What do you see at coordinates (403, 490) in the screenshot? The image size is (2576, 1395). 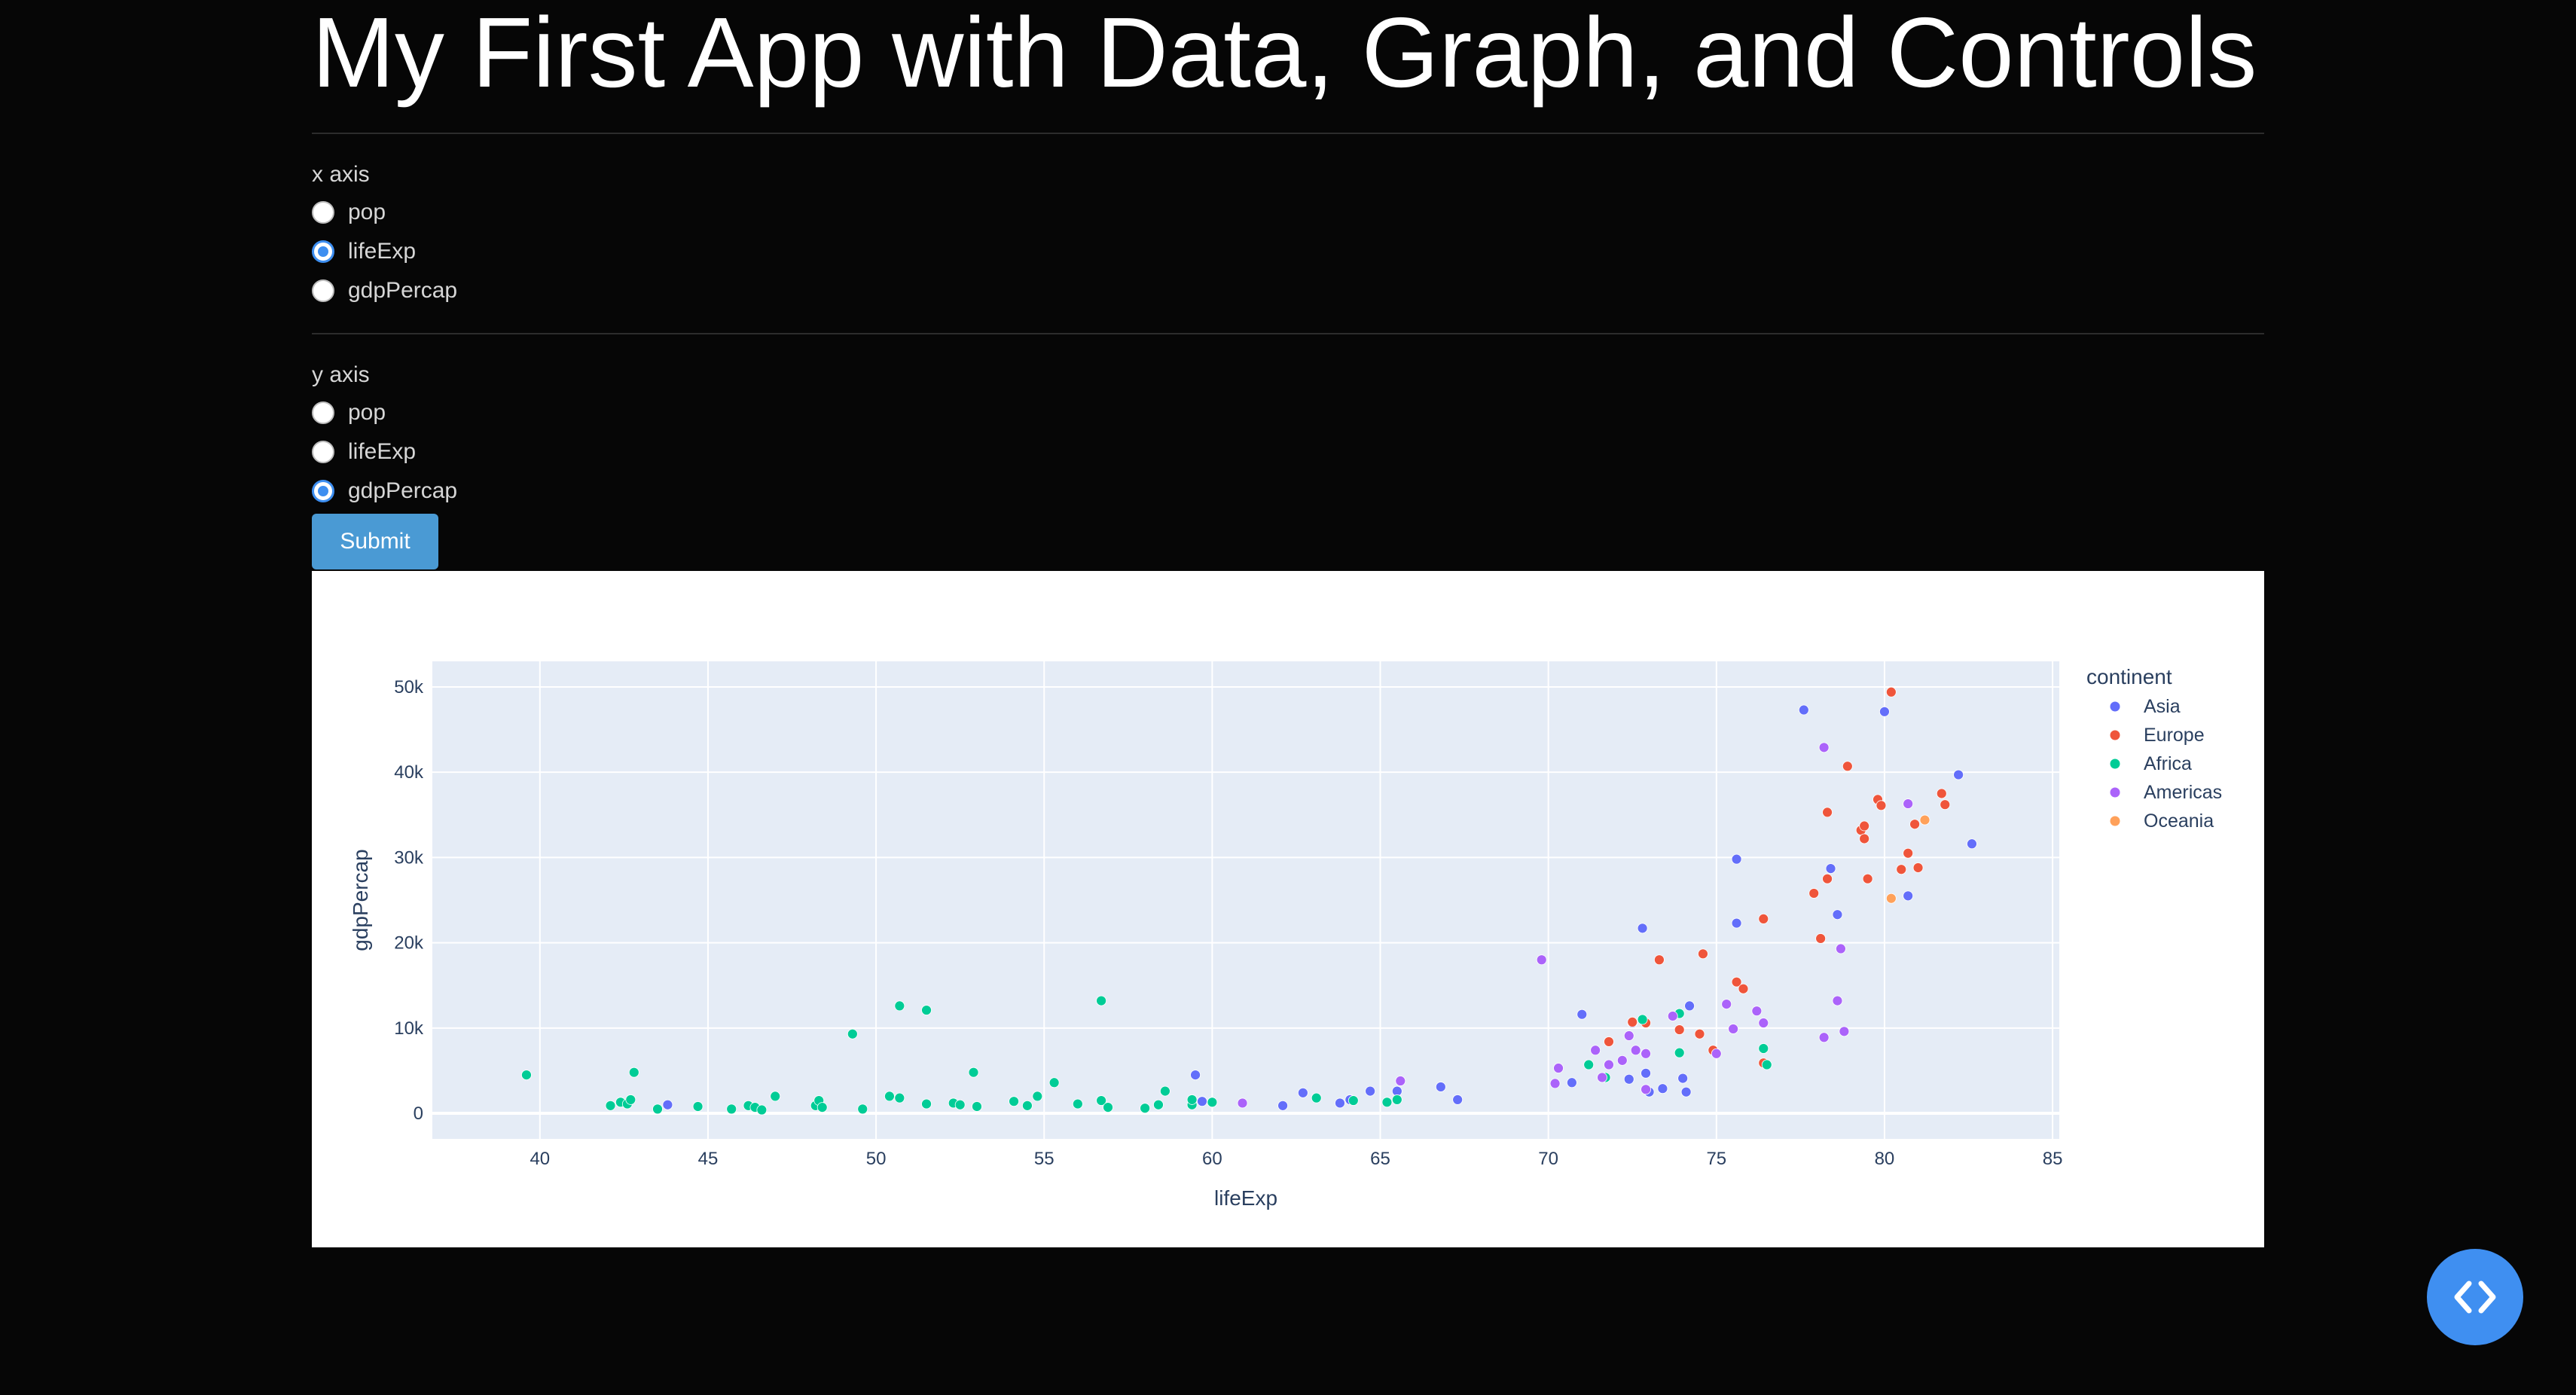 I see `radio-label: gdpPercap` at bounding box center [403, 490].